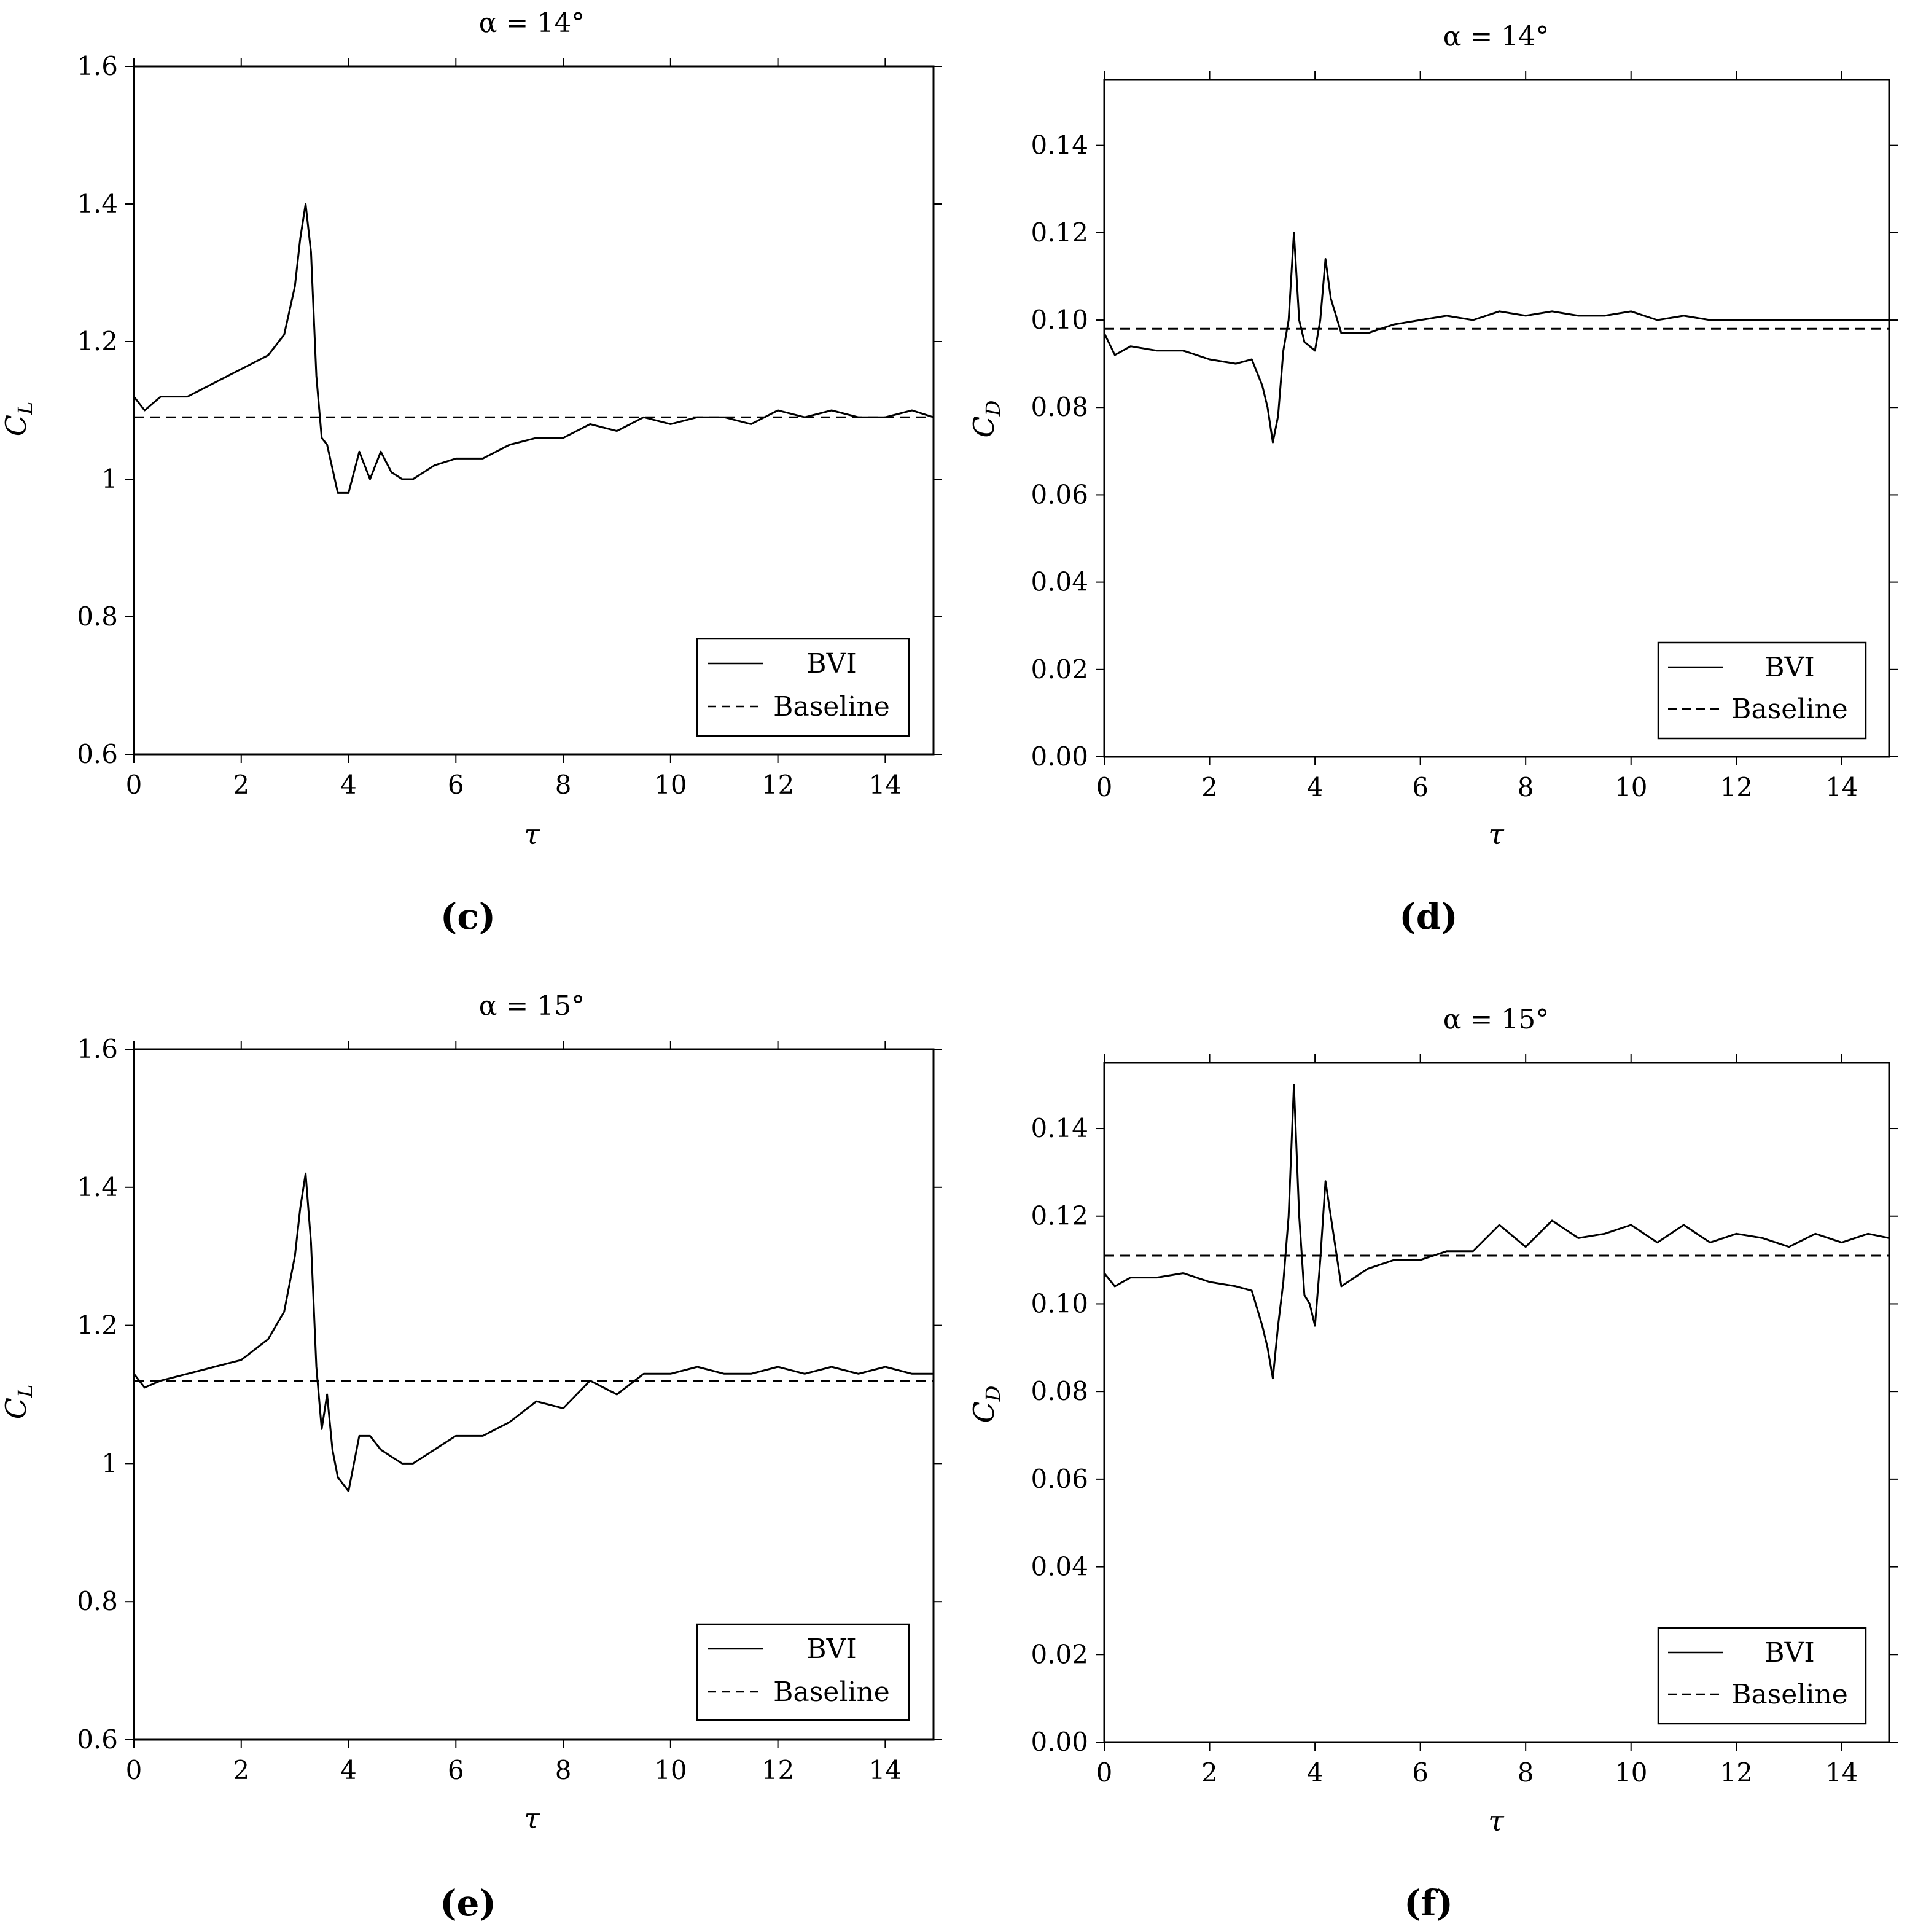 The image size is (1926, 1932). Describe the element at coordinates (1060, 320) in the screenshot. I see `y-tick-label: 0.10` at that location.